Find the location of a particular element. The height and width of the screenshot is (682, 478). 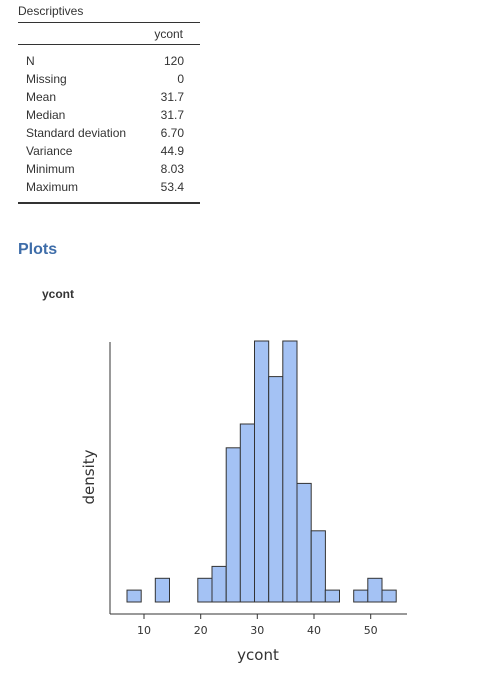

row-label: Maximum is located at coordinates (52, 187).